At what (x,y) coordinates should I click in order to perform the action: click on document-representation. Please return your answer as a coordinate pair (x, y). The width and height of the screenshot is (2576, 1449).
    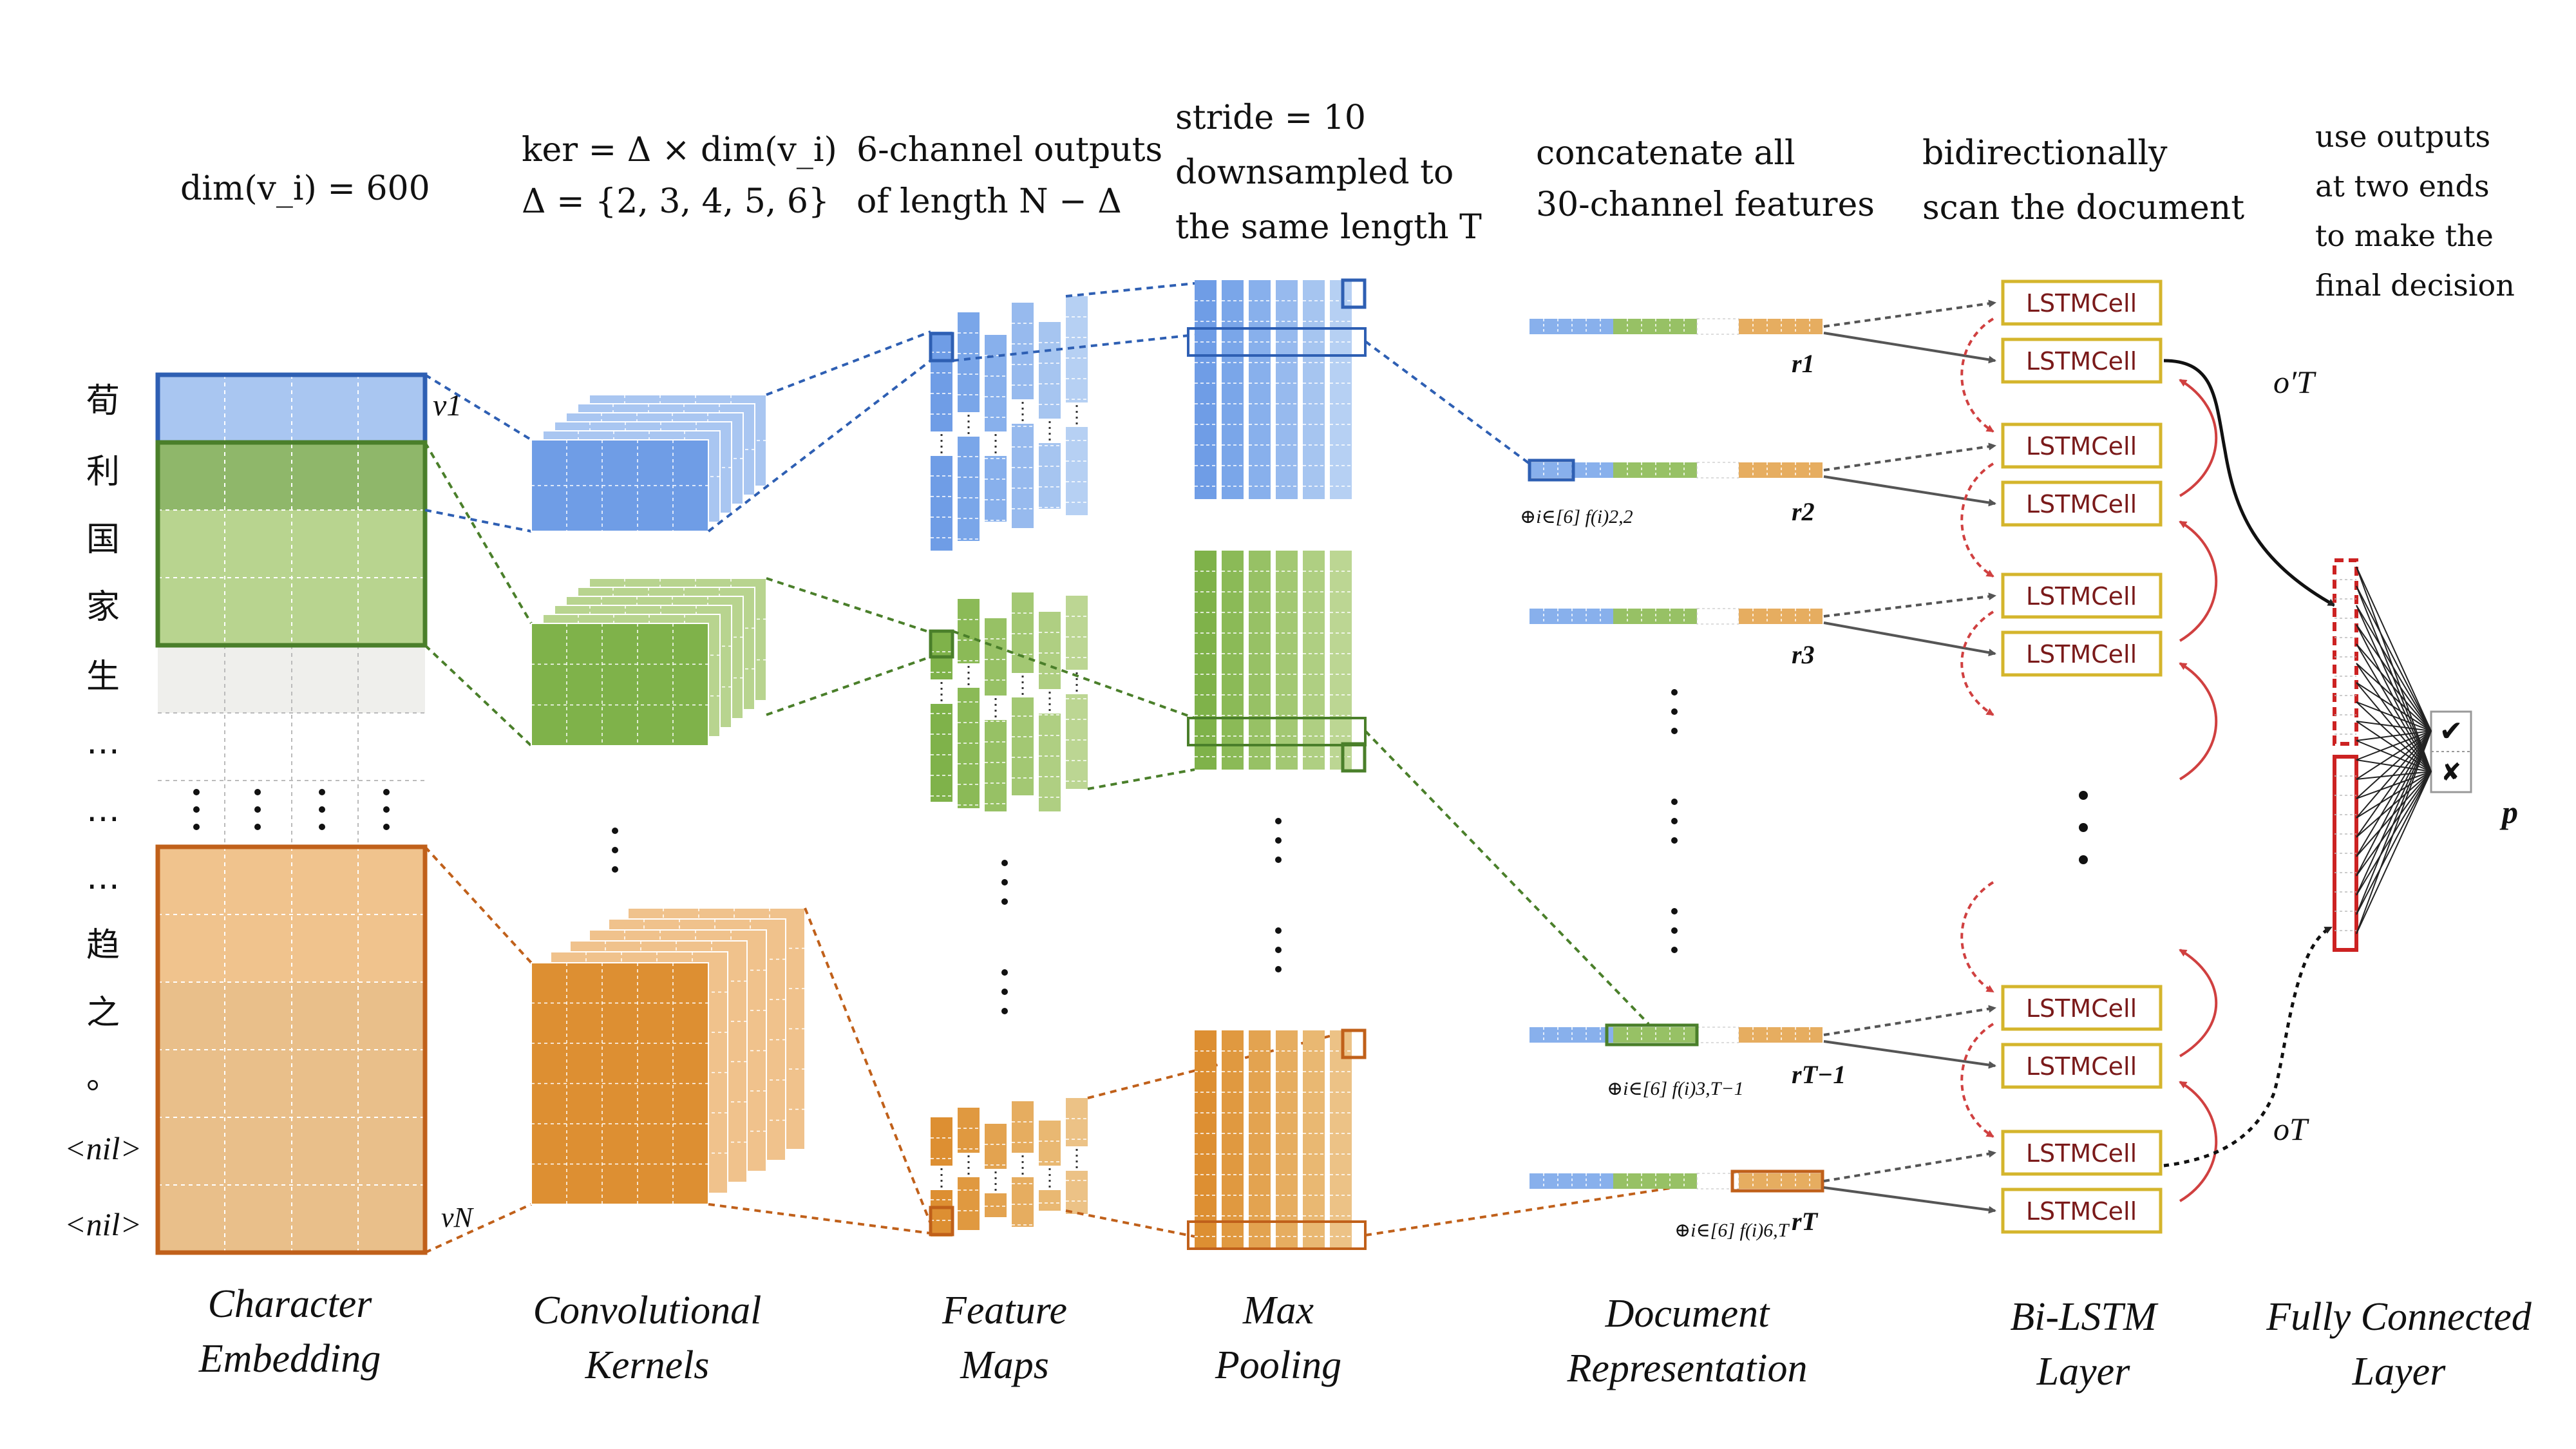
    Looking at the image, I should click on (1676, 755).